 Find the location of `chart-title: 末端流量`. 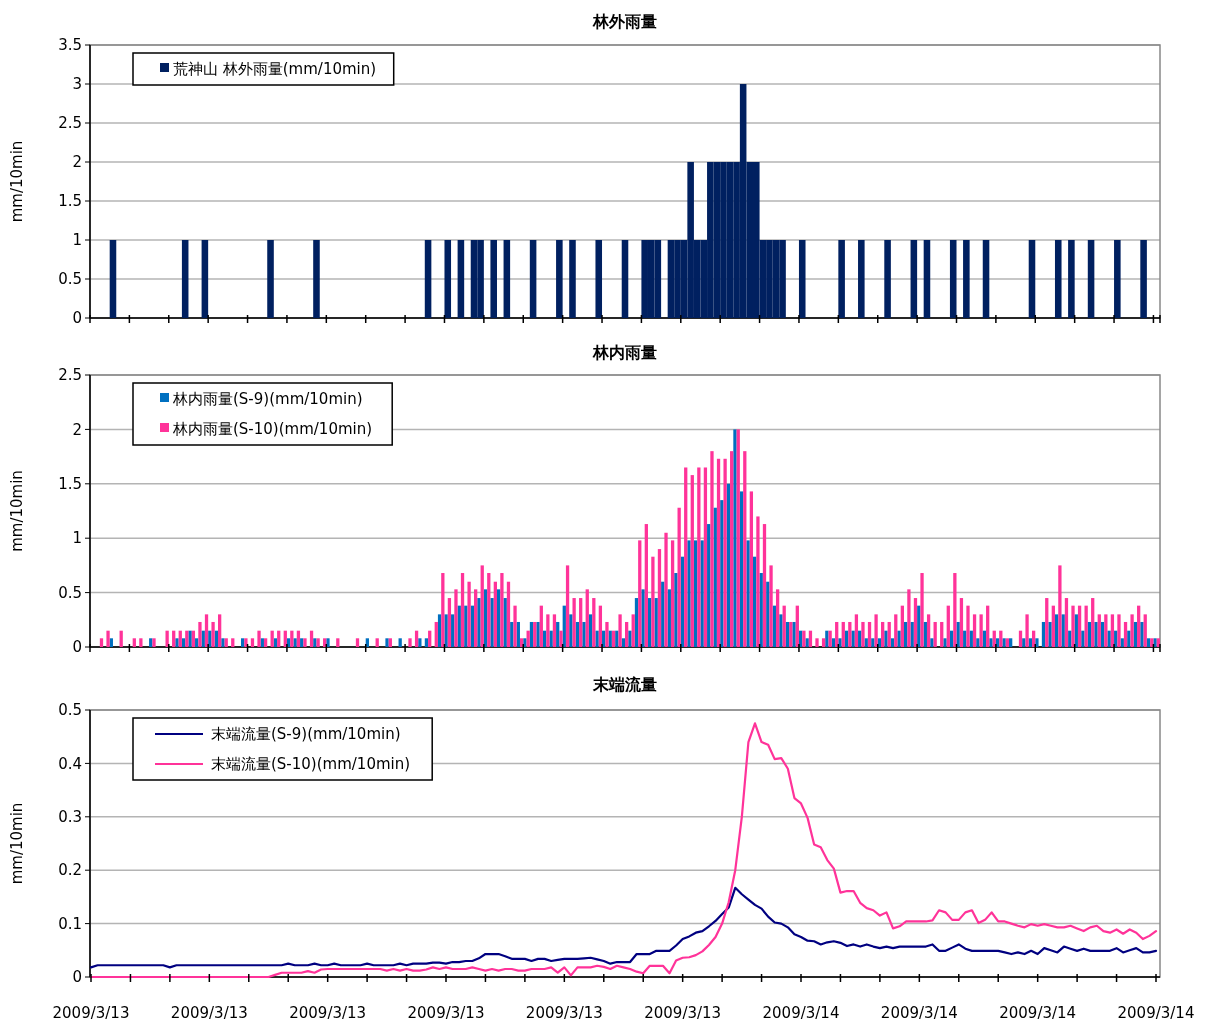

chart-title: 末端流量 is located at coordinates (624, 684).